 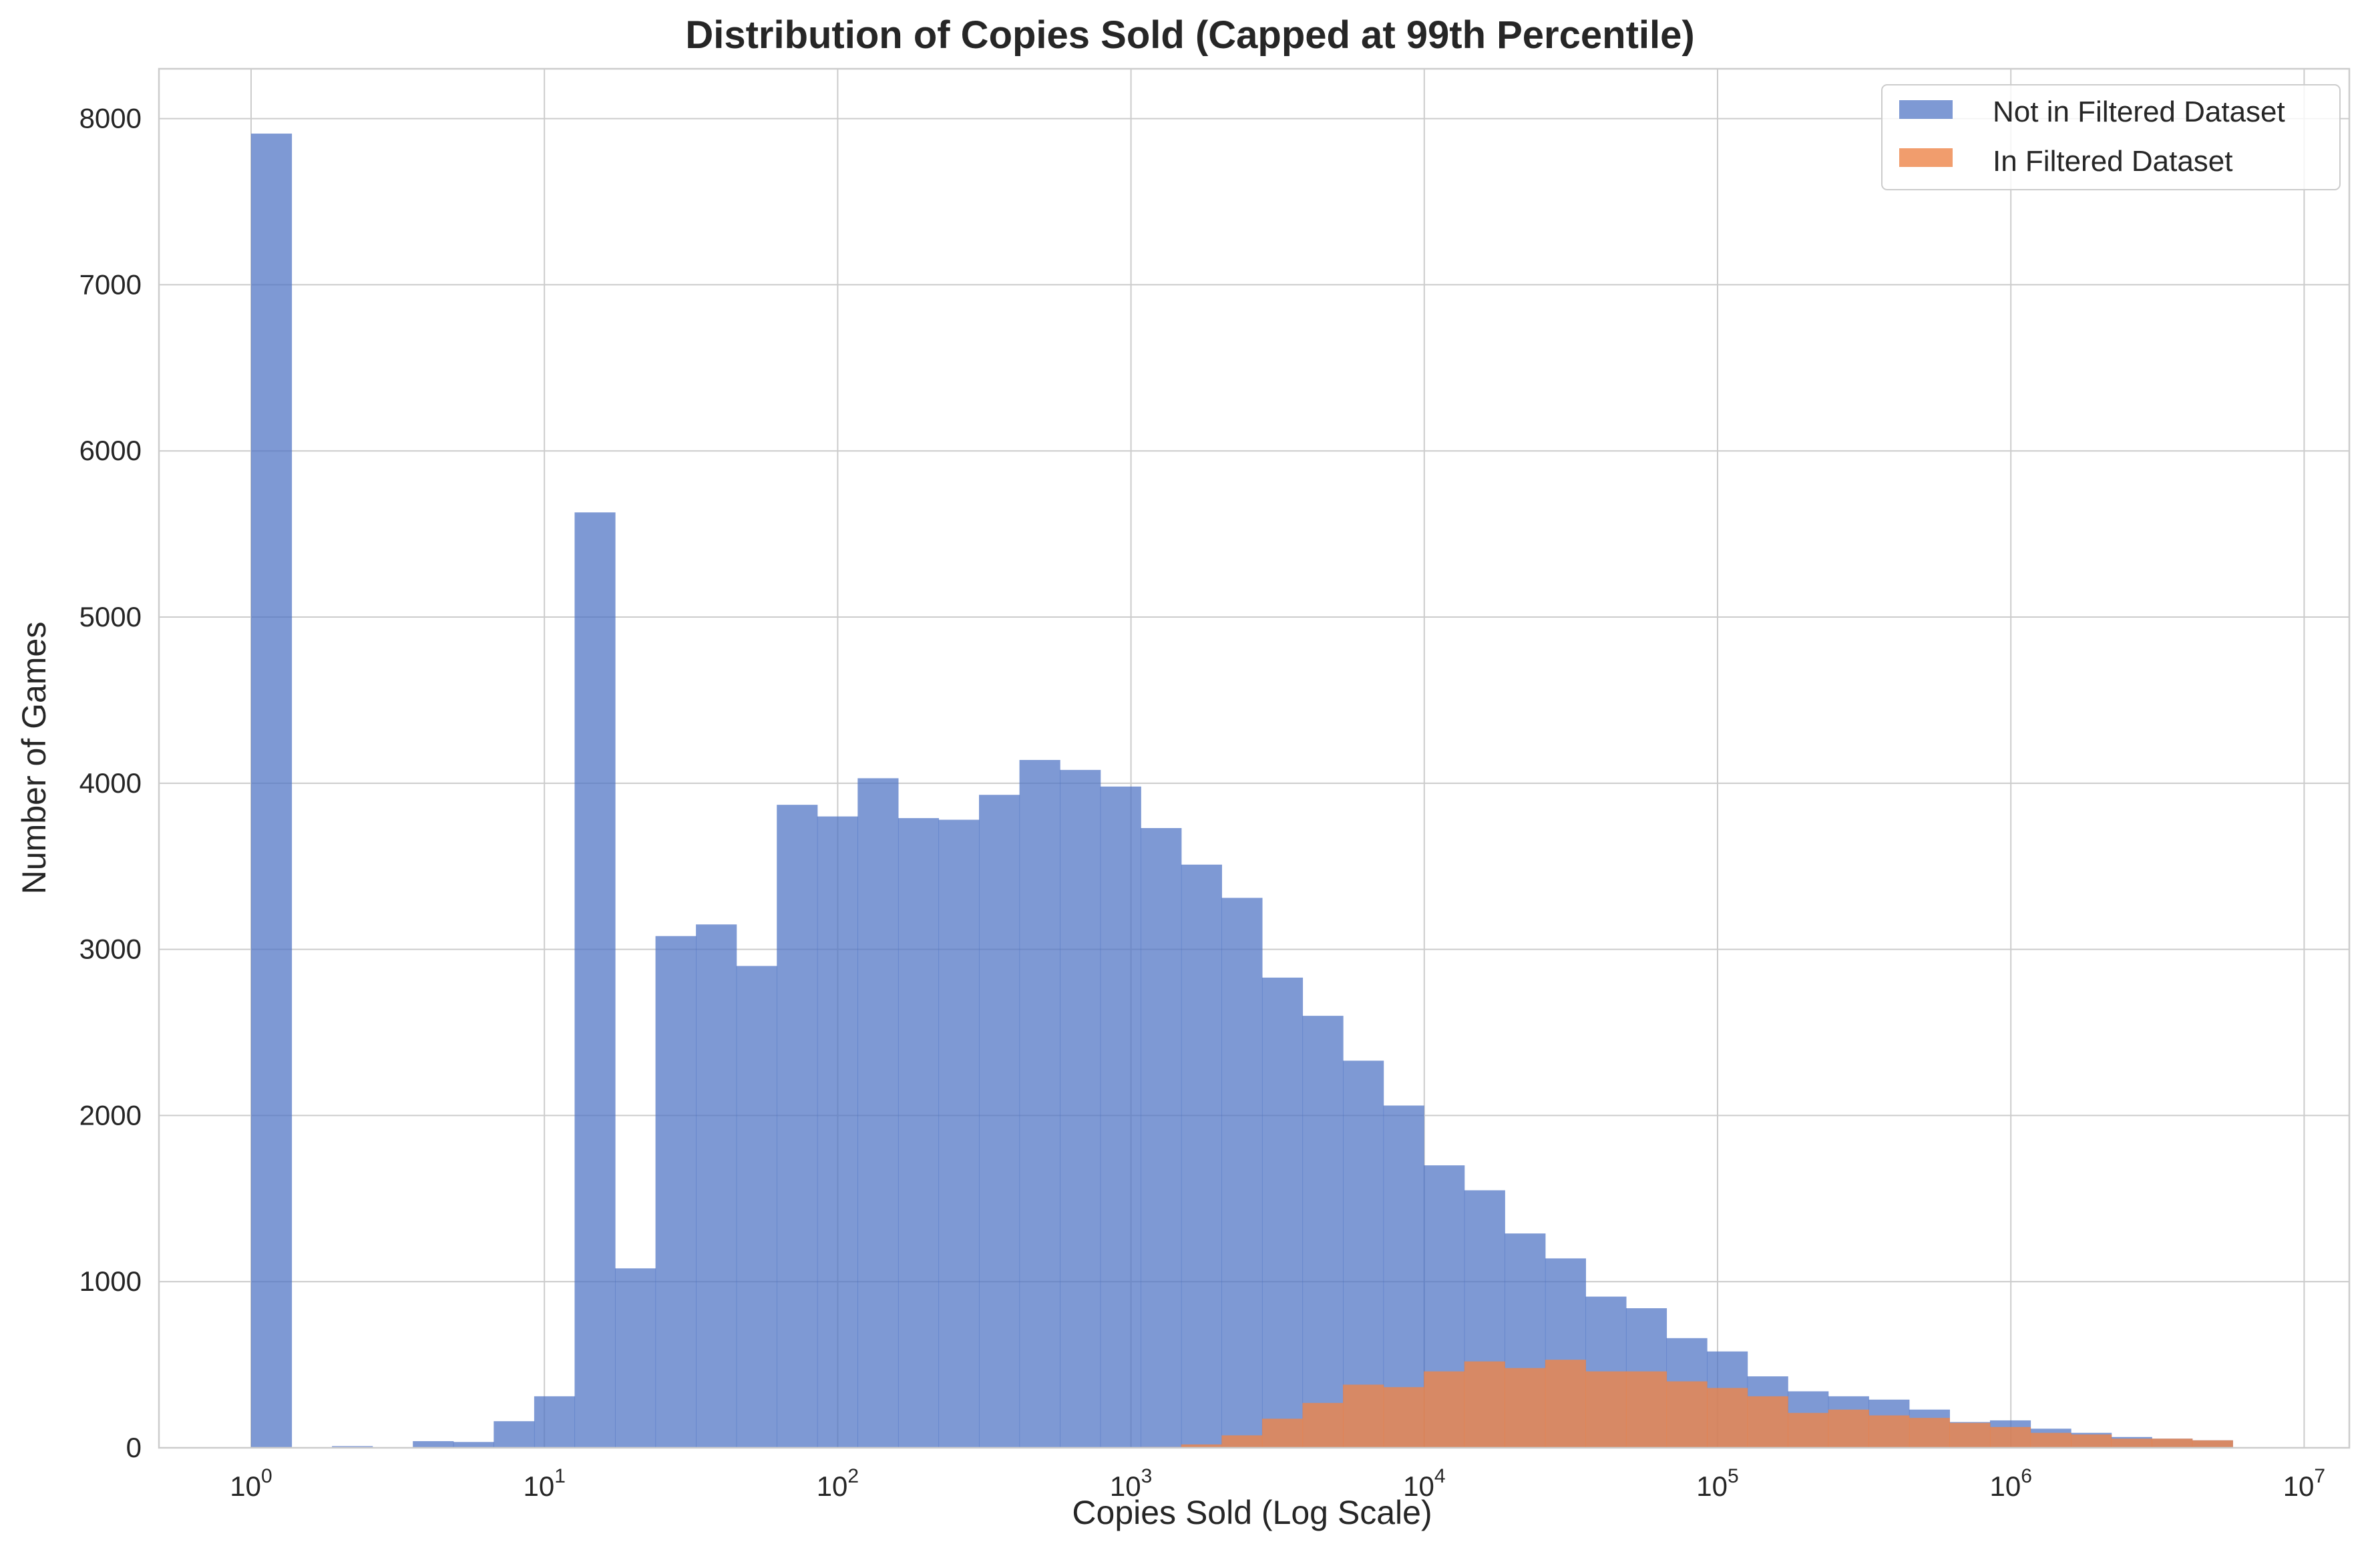 I want to click on y-axis-label: Number of Games, so click(x=34, y=758).